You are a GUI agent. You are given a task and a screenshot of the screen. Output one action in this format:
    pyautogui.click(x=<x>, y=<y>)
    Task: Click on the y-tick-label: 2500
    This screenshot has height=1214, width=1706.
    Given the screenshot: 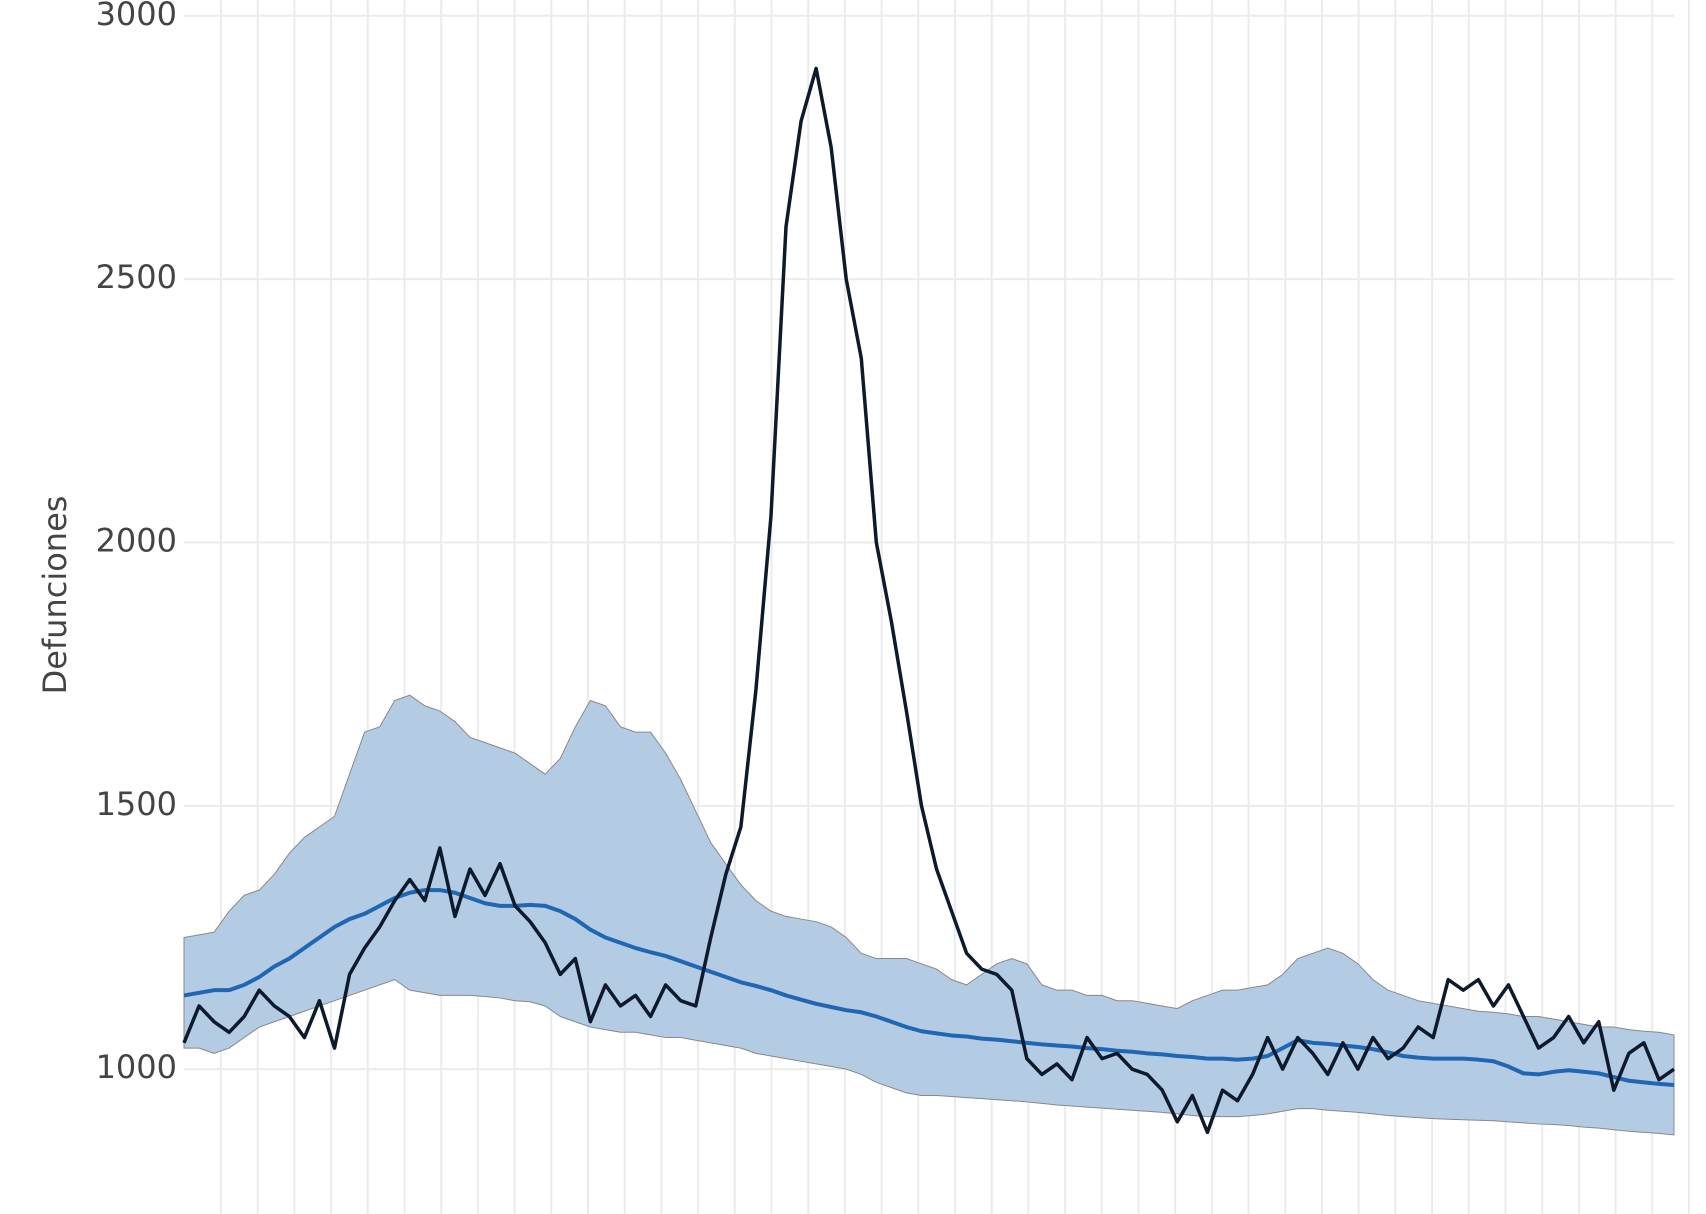 What is the action you would take?
    pyautogui.click(x=136, y=277)
    